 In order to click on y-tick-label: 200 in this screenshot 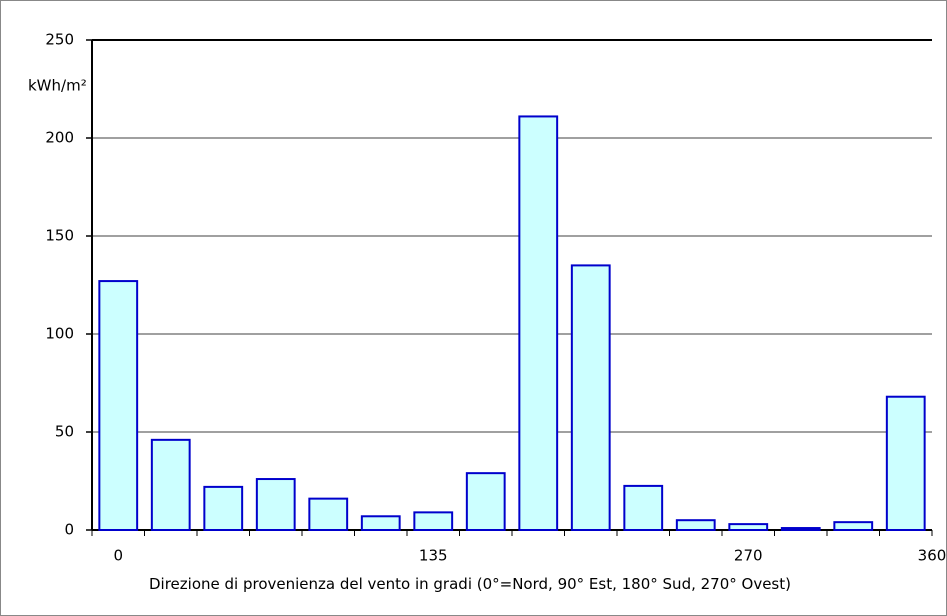, I will do `click(59, 138)`.